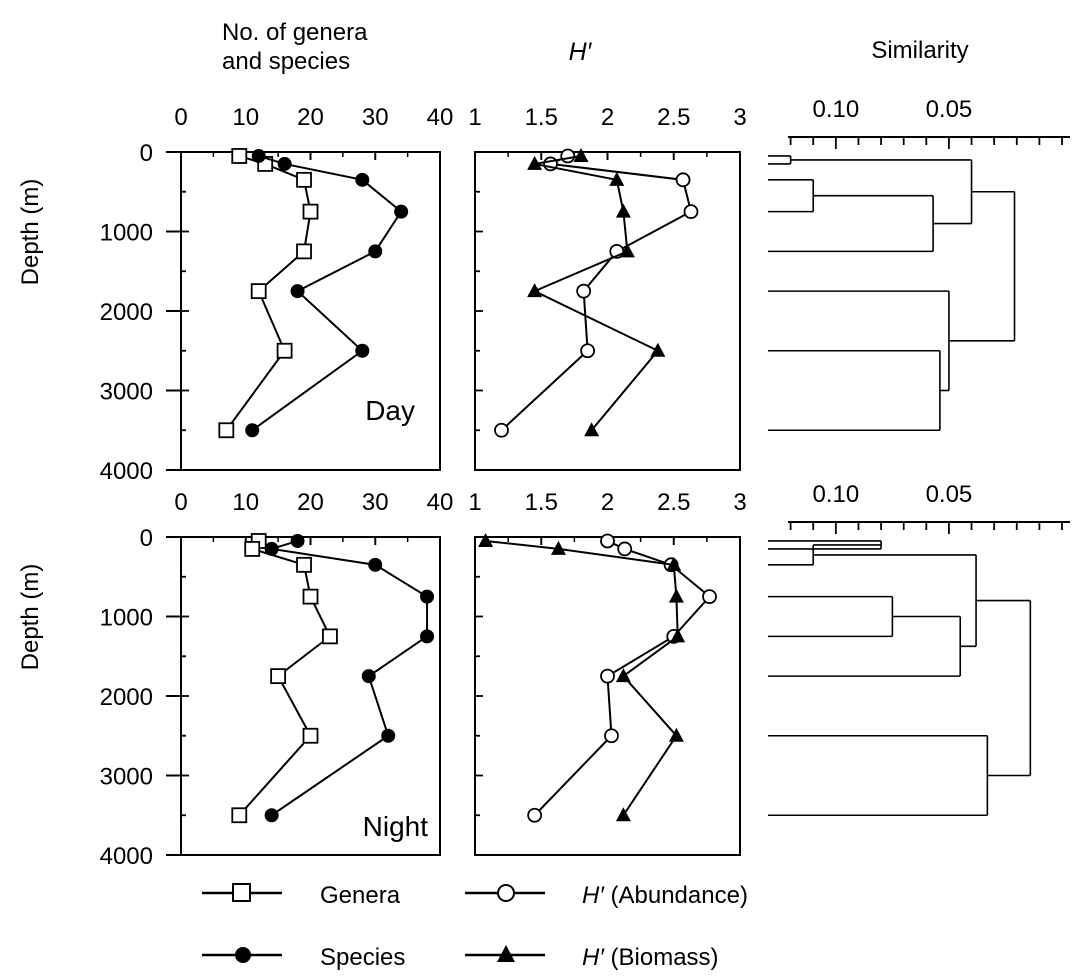 This screenshot has width=1080, height=977. What do you see at coordinates (286, 61) in the screenshot?
I see `count-header-line2: and species` at bounding box center [286, 61].